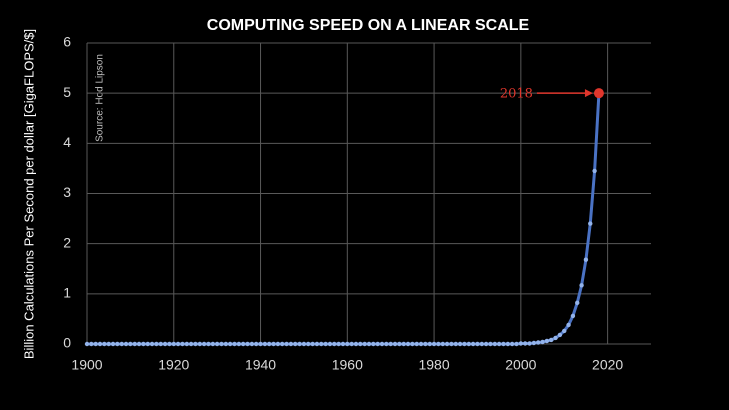  I want to click on y-tick-label: 3, so click(67, 192).